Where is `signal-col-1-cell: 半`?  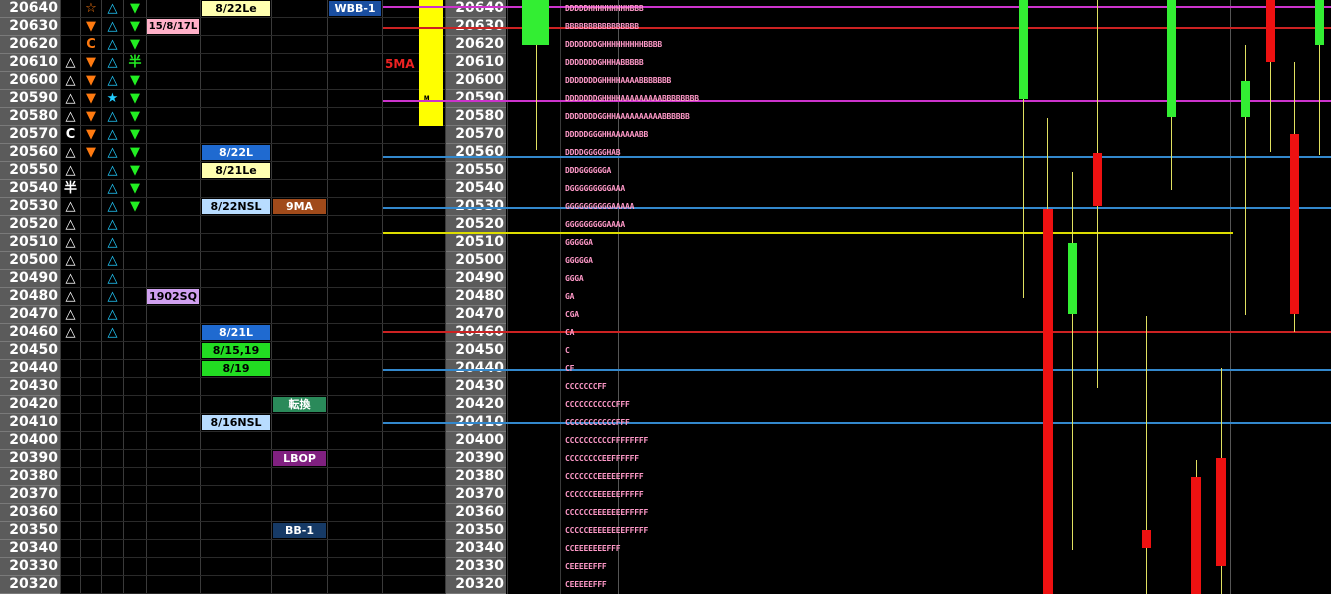
signal-col-1-cell: 半 is located at coordinates (70, 188).